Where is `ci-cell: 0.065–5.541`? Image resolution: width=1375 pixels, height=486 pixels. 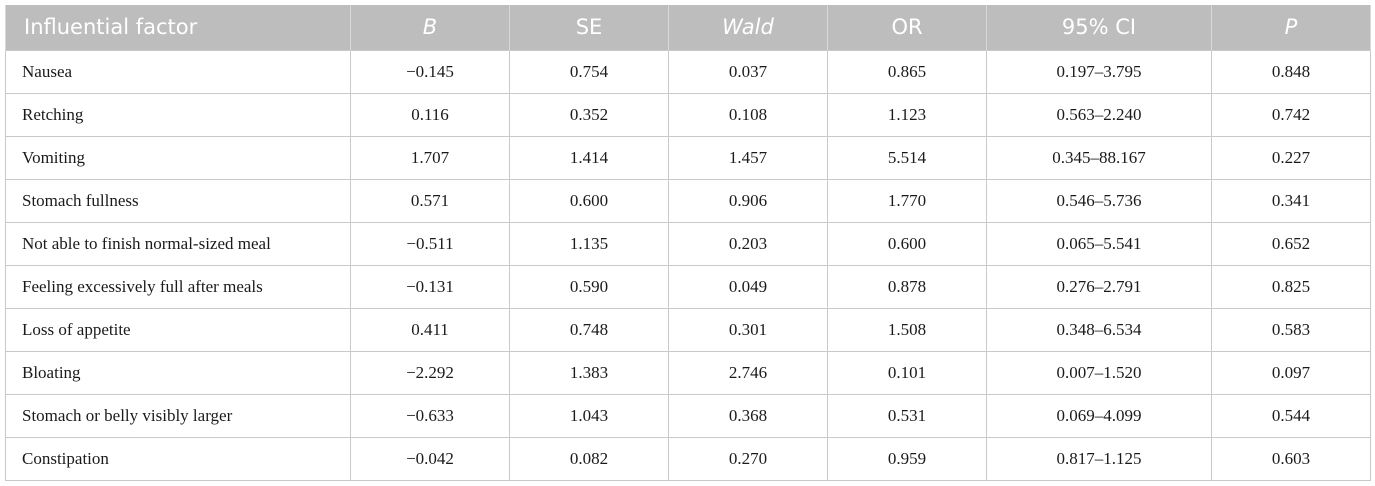
ci-cell: 0.065–5.541 is located at coordinates (1099, 243).